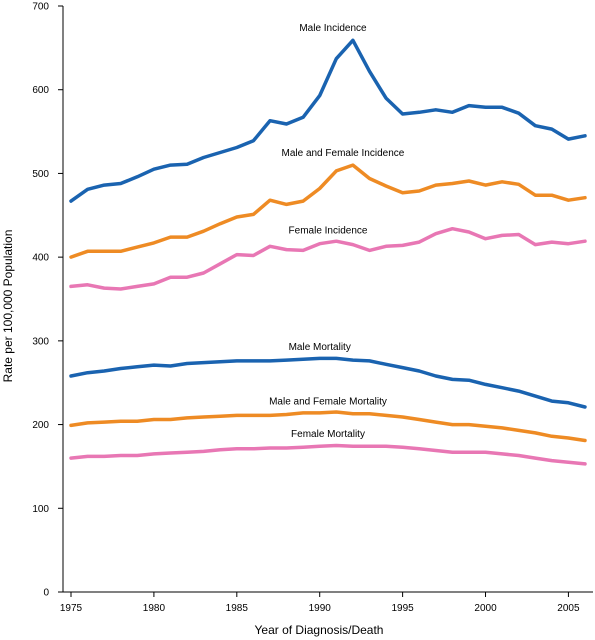  I want to click on y-tick-label: 600, so click(40, 90).